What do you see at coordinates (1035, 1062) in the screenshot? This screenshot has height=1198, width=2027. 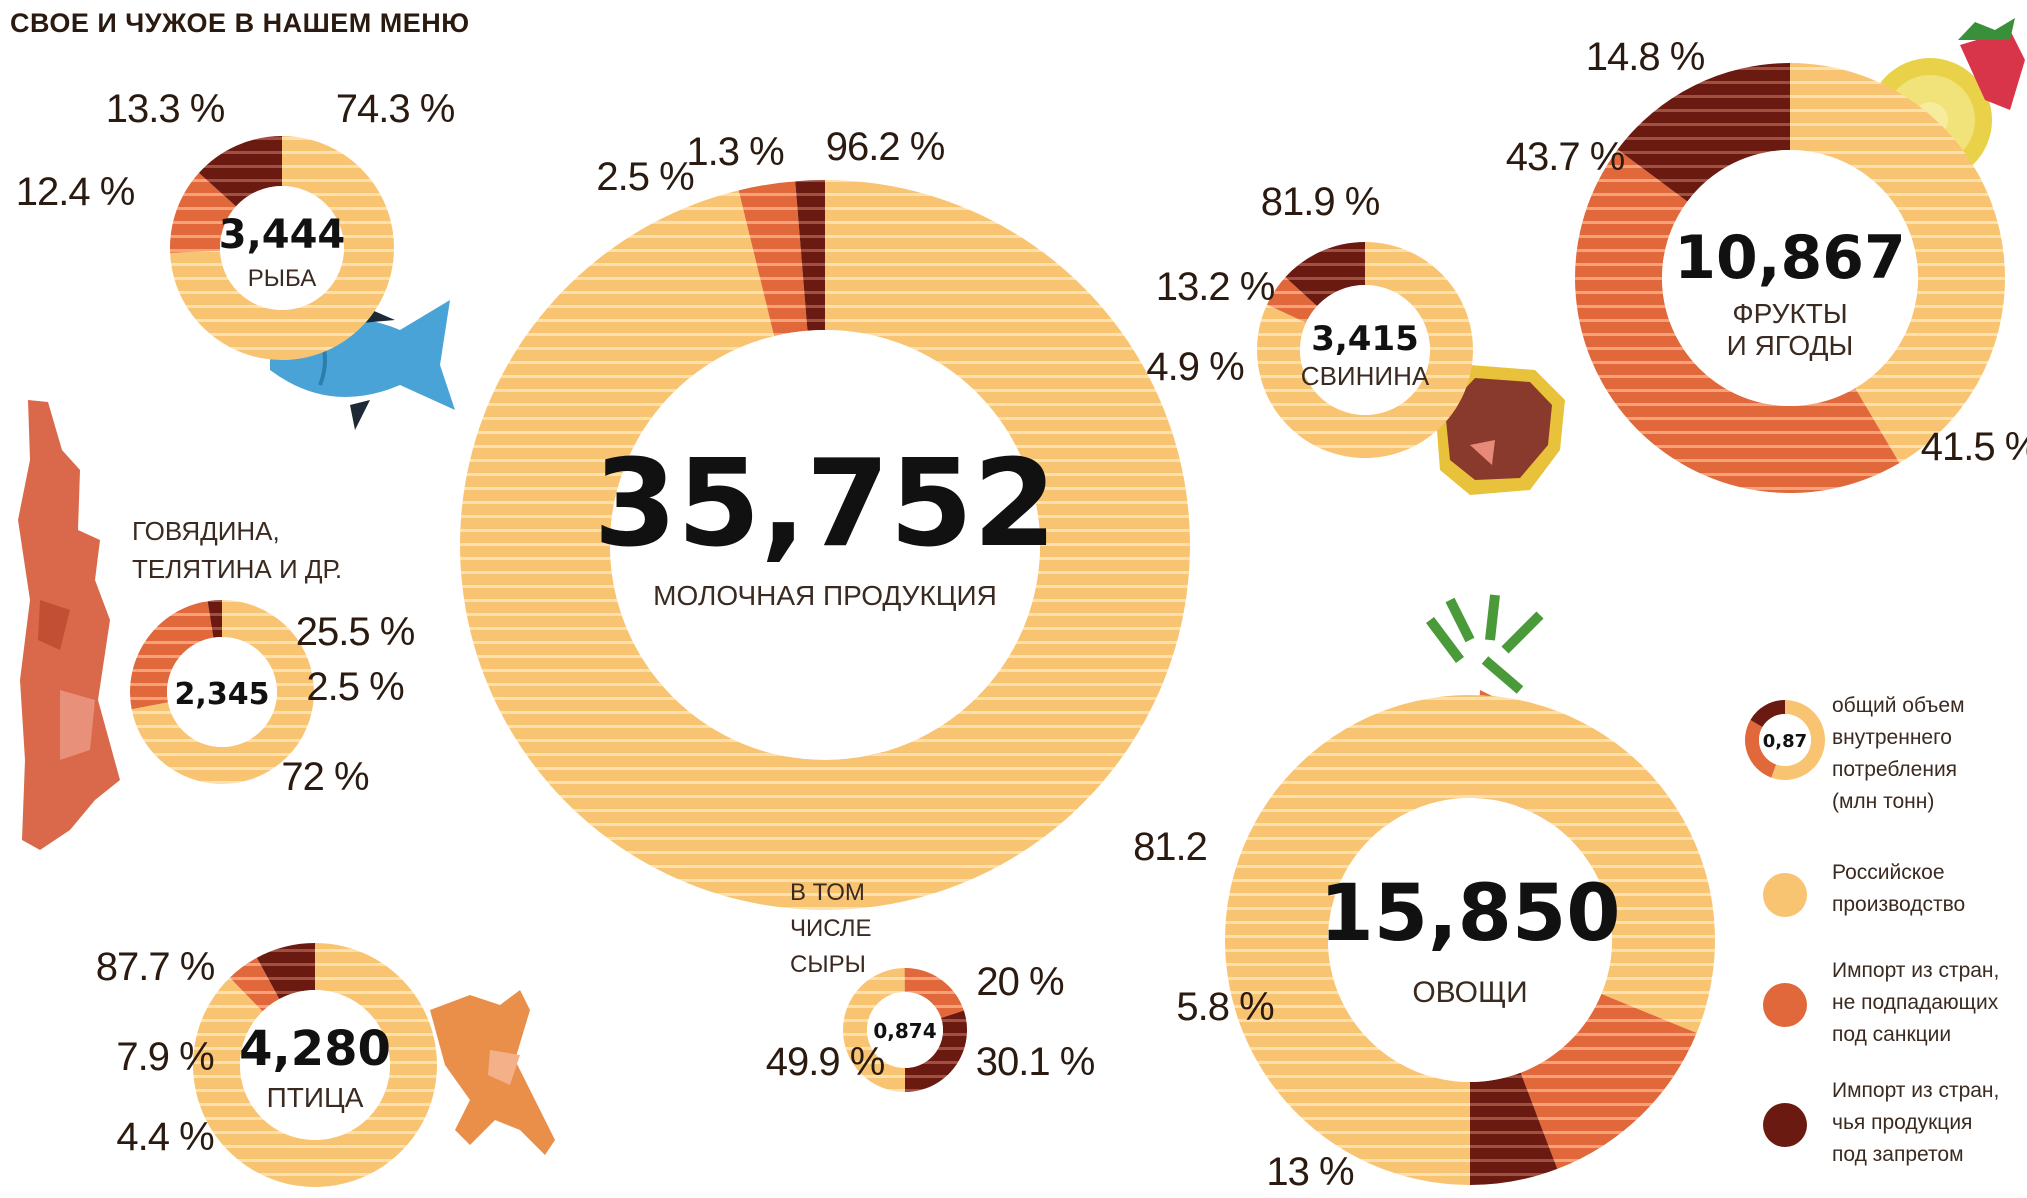 I see `slice-label: 30.1 %` at bounding box center [1035, 1062].